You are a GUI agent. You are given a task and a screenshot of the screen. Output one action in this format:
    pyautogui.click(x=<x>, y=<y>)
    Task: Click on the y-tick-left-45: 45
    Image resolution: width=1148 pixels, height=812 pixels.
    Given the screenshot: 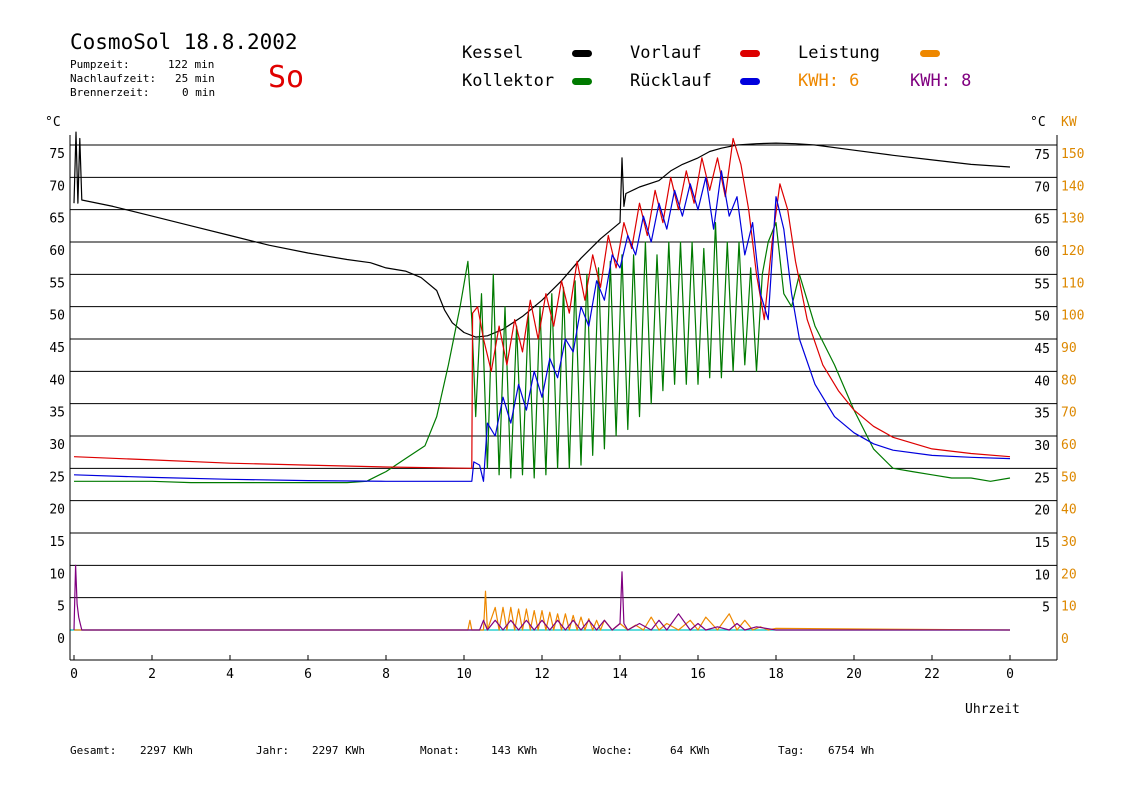 What is the action you would take?
    pyautogui.click(x=57, y=348)
    